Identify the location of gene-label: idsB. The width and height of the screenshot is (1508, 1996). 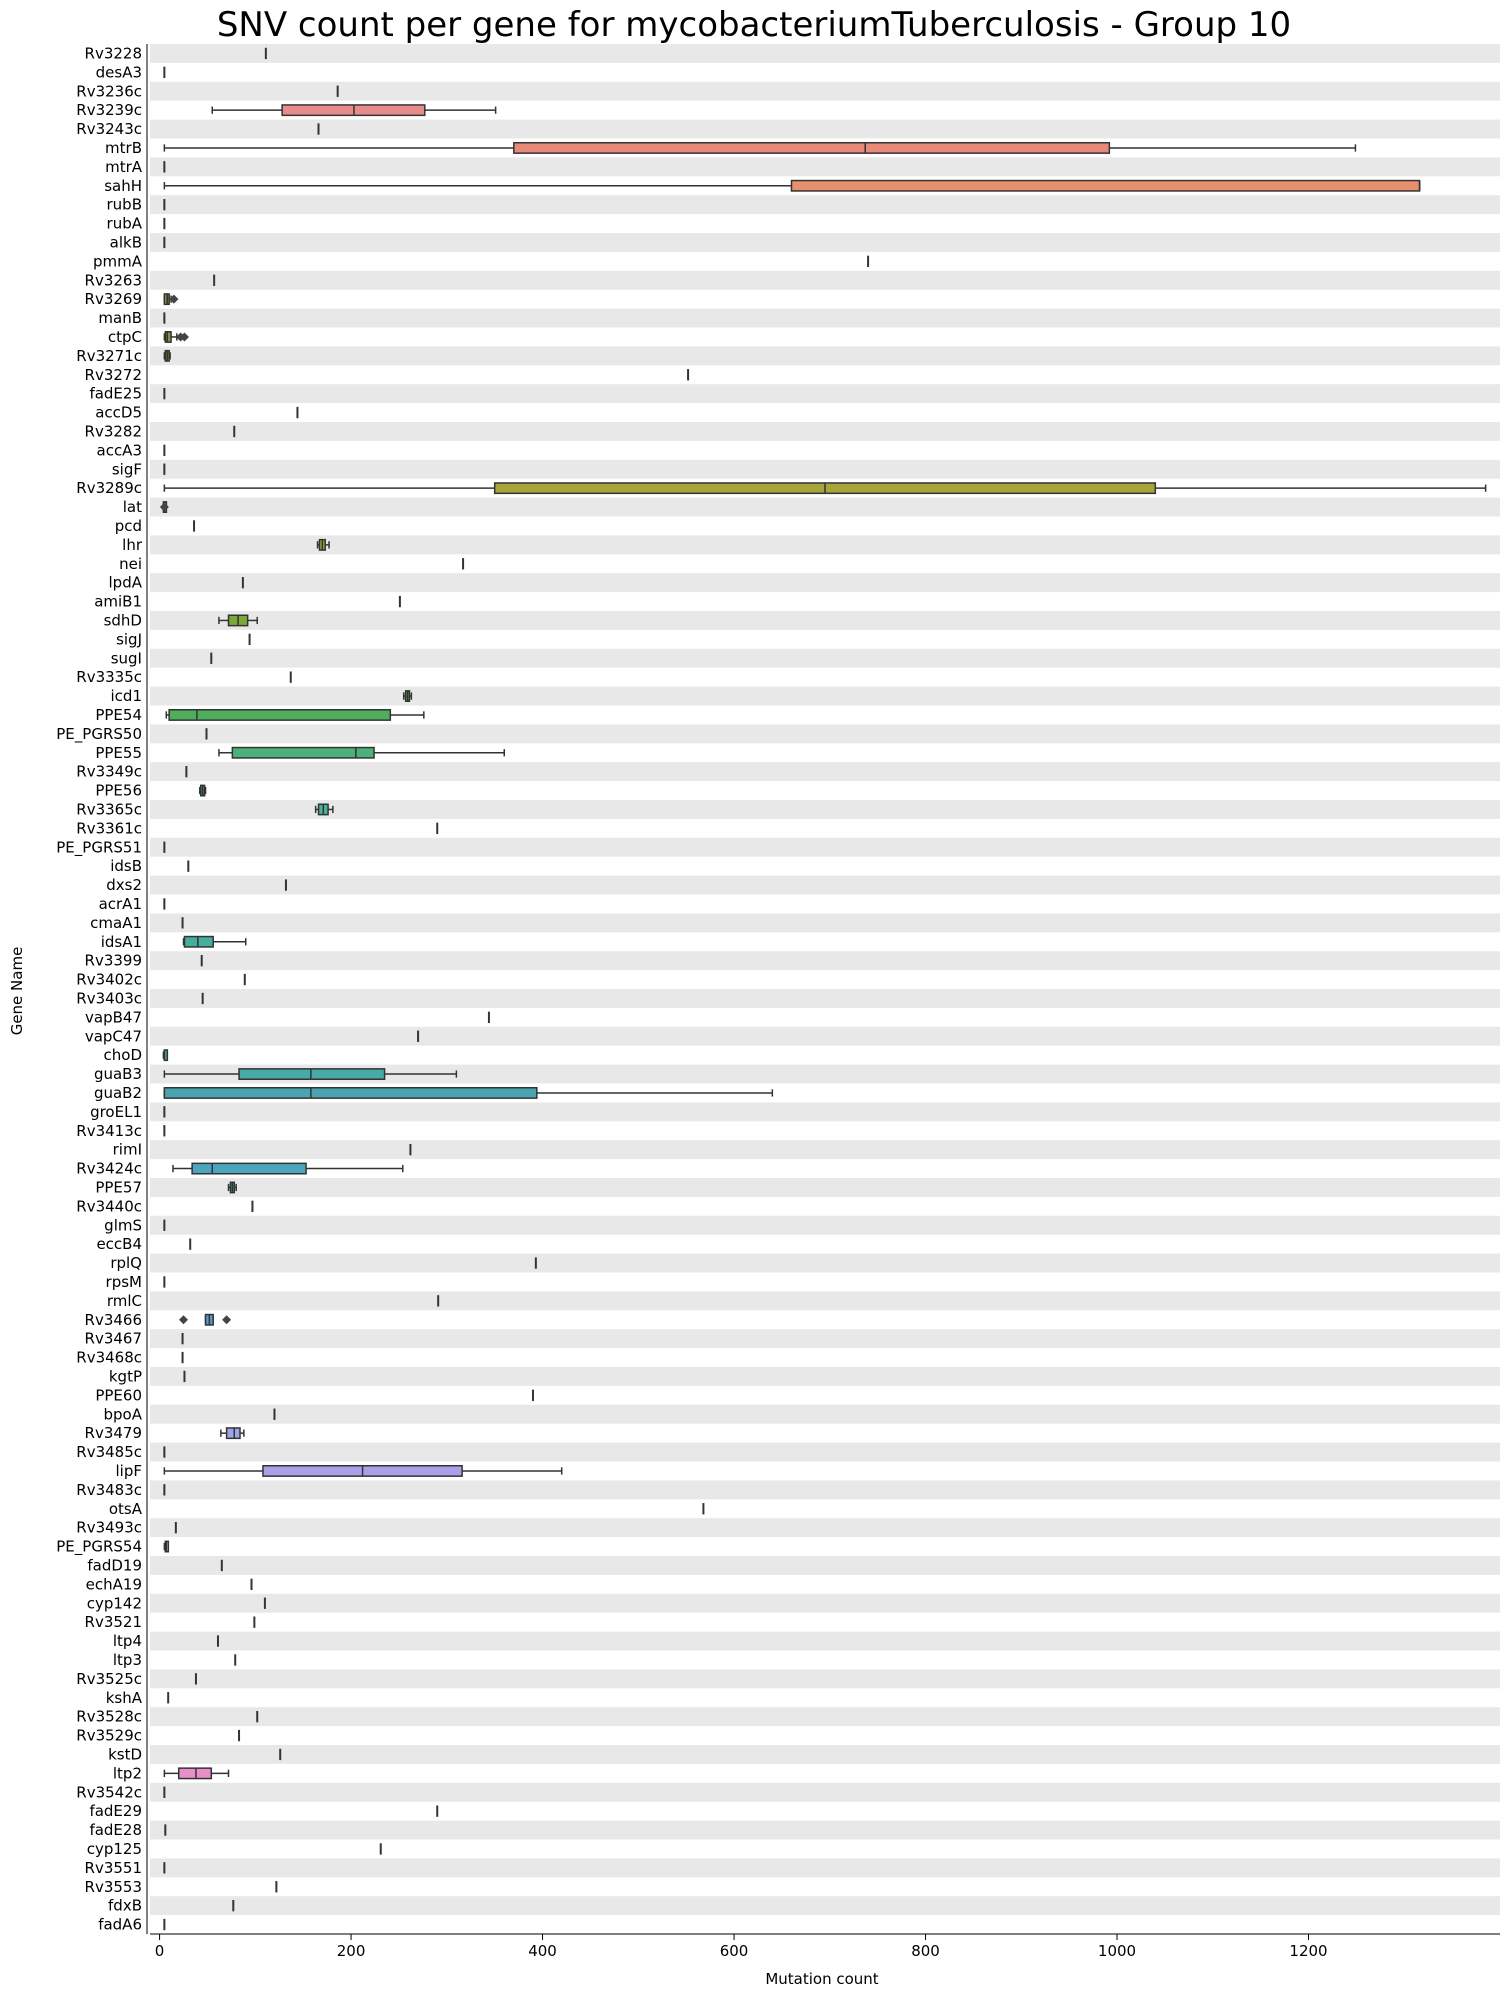
(126, 866).